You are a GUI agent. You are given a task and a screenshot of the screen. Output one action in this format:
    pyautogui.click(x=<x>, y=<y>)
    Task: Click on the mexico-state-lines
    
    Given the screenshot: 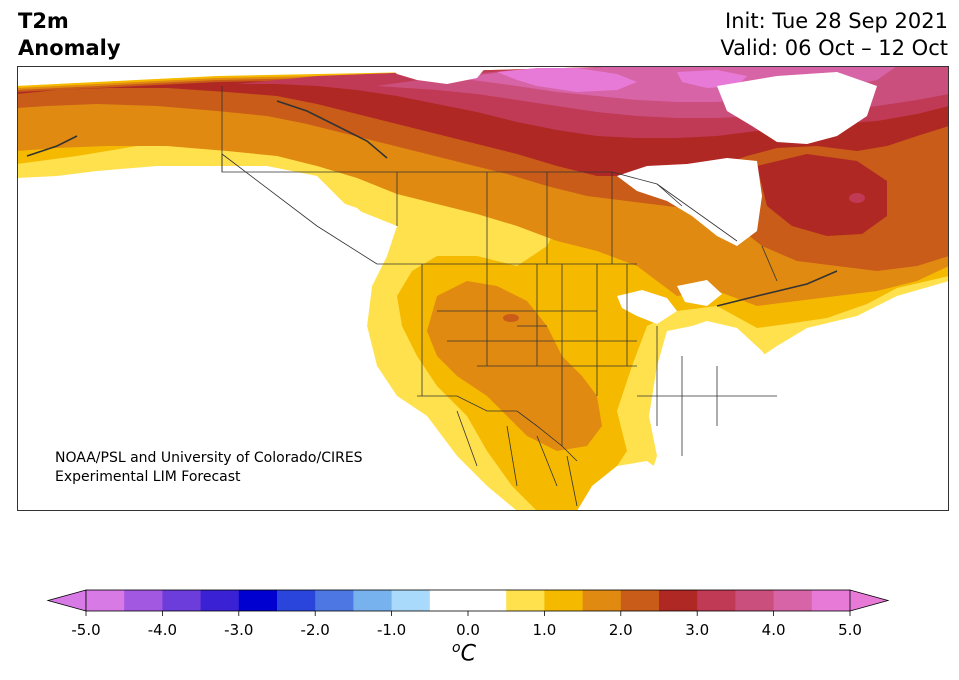 What is the action you would take?
    pyautogui.click(x=517, y=458)
    